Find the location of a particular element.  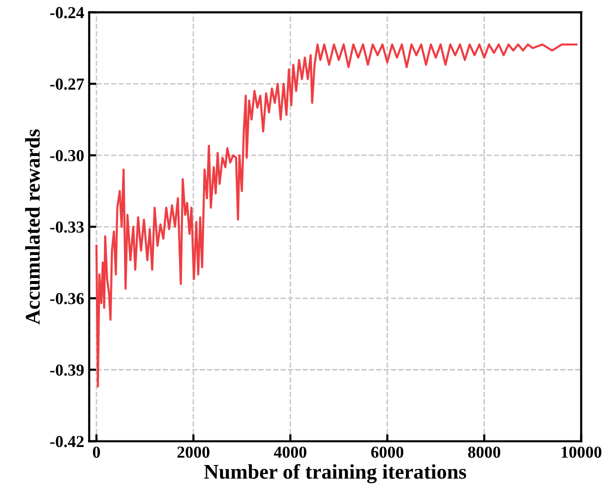

y-tick-label: -0.42 is located at coordinates (67, 442).